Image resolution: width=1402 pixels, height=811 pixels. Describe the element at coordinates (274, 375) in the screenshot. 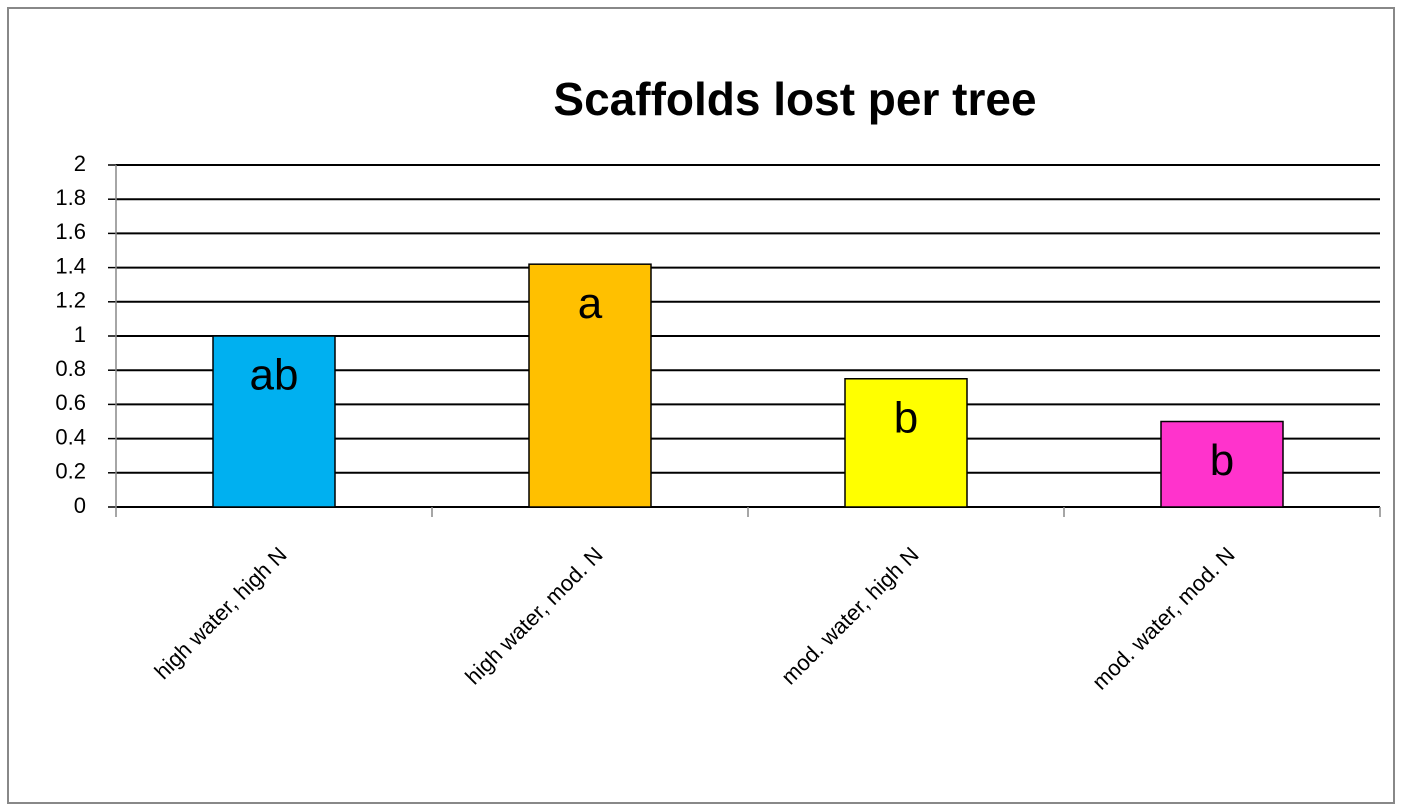

I see `bar-annotation: ab` at that location.